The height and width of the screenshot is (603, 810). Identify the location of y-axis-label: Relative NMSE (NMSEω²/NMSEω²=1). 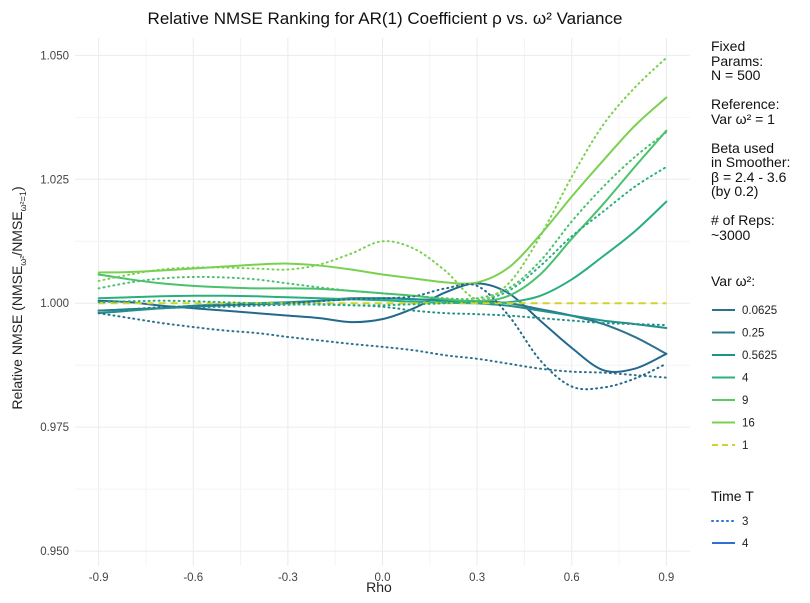
(18, 297).